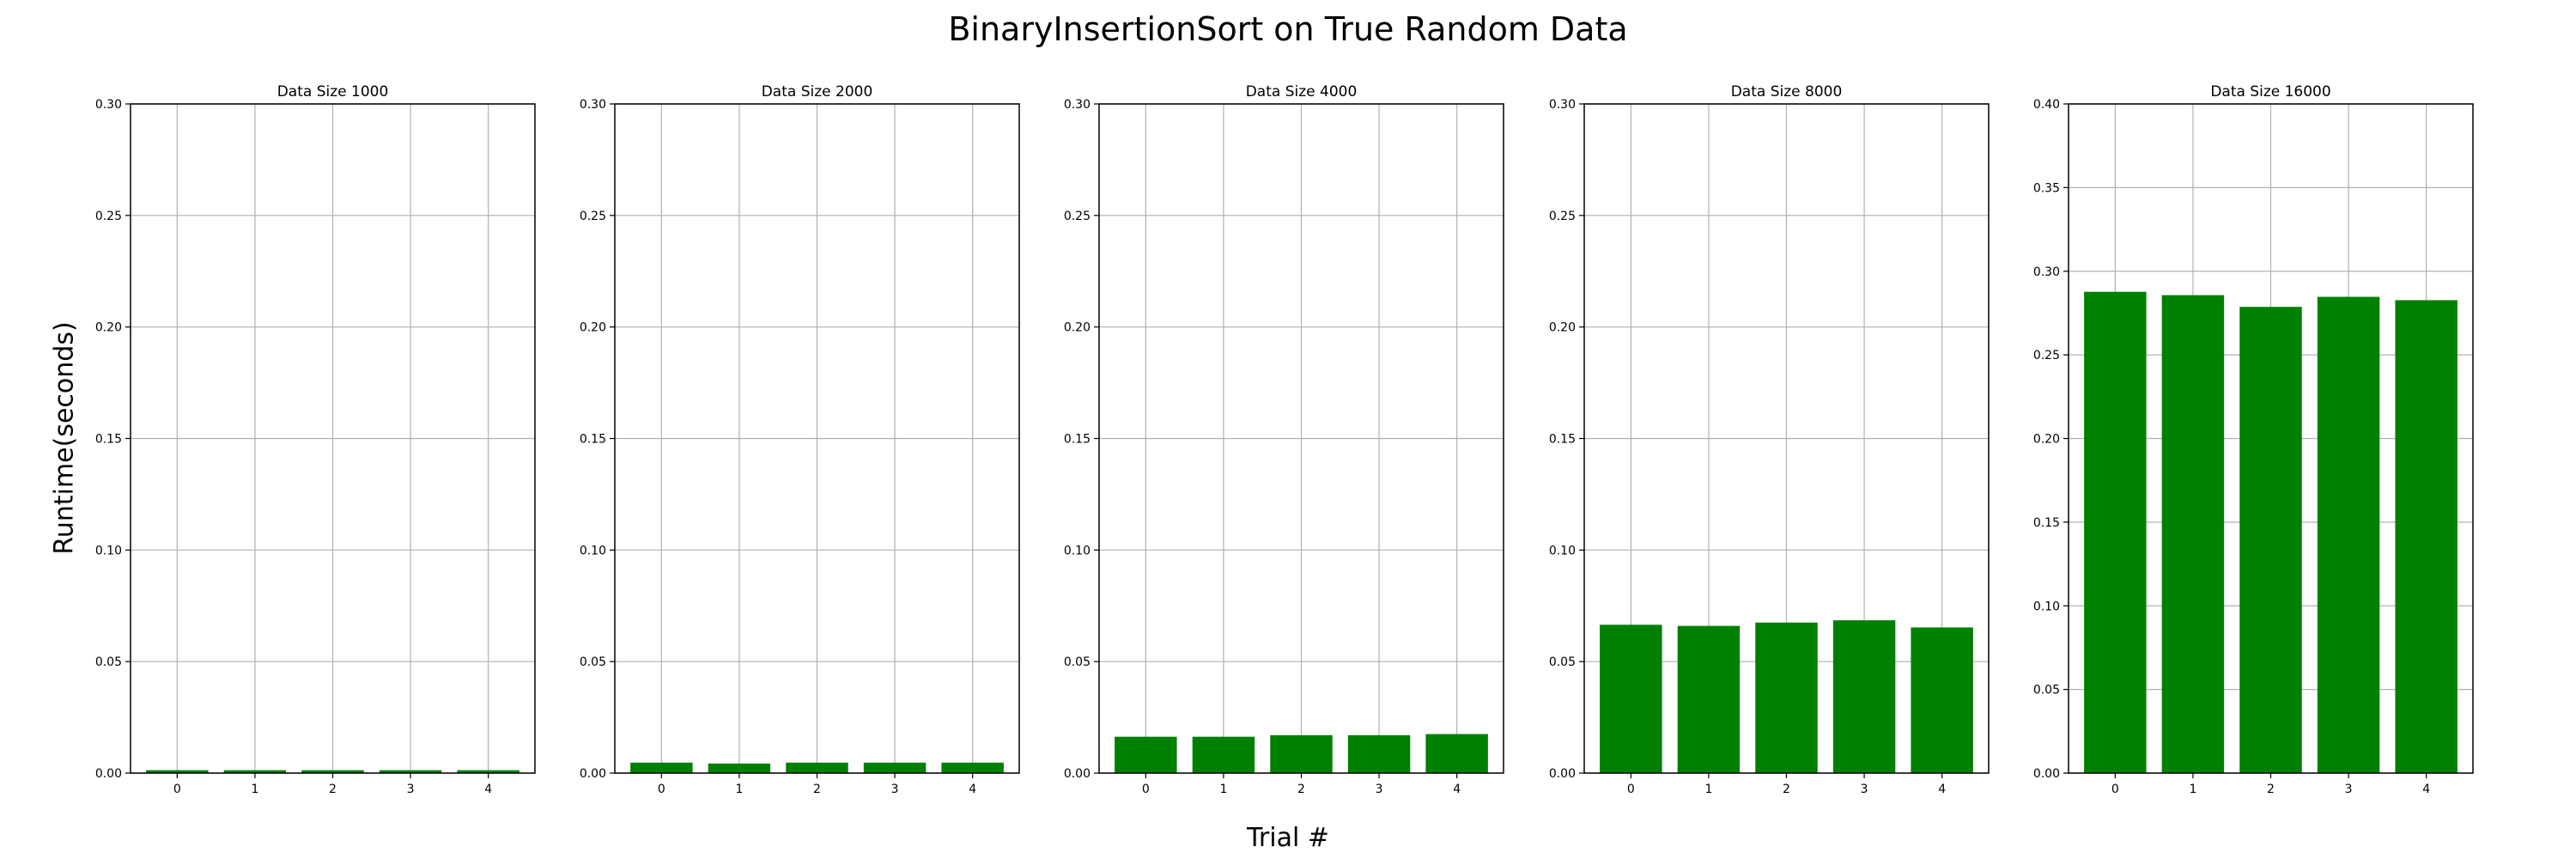 This screenshot has height=859, width=2576. Describe the element at coordinates (1288, 838) in the screenshot. I see `x-axis-label: Trial #` at that location.